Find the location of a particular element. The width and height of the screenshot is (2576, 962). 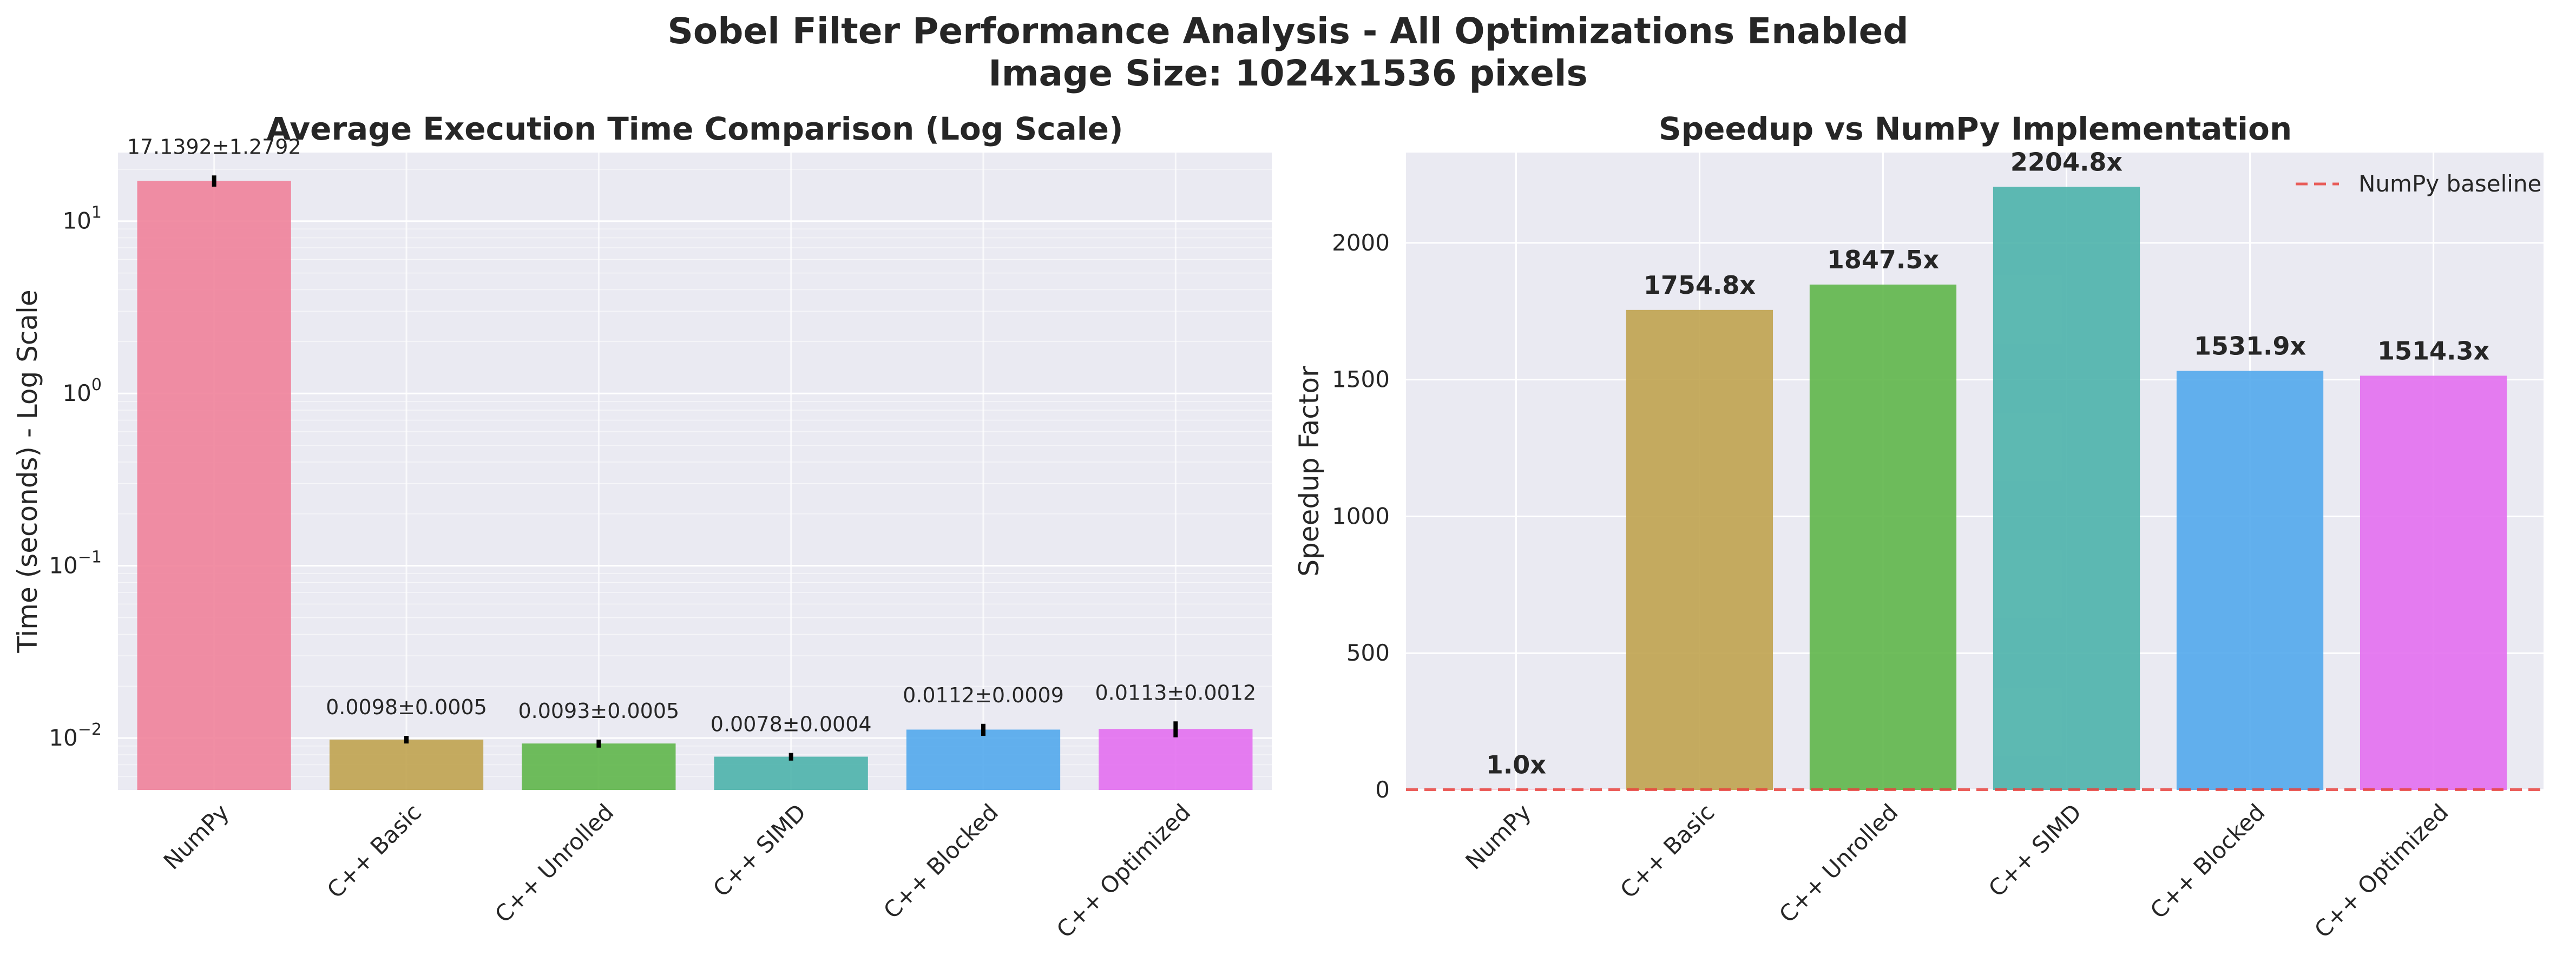

legend: NumPy baseline is located at coordinates (2418, 183).